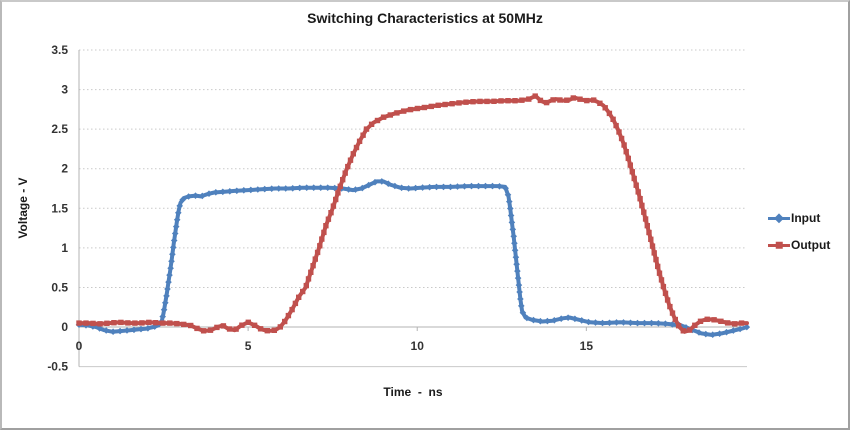 The width and height of the screenshot is (850, 430). Describe the element at coordinates (587, 346) in the screenshot. I see `x-tick-label: 15` at that location.